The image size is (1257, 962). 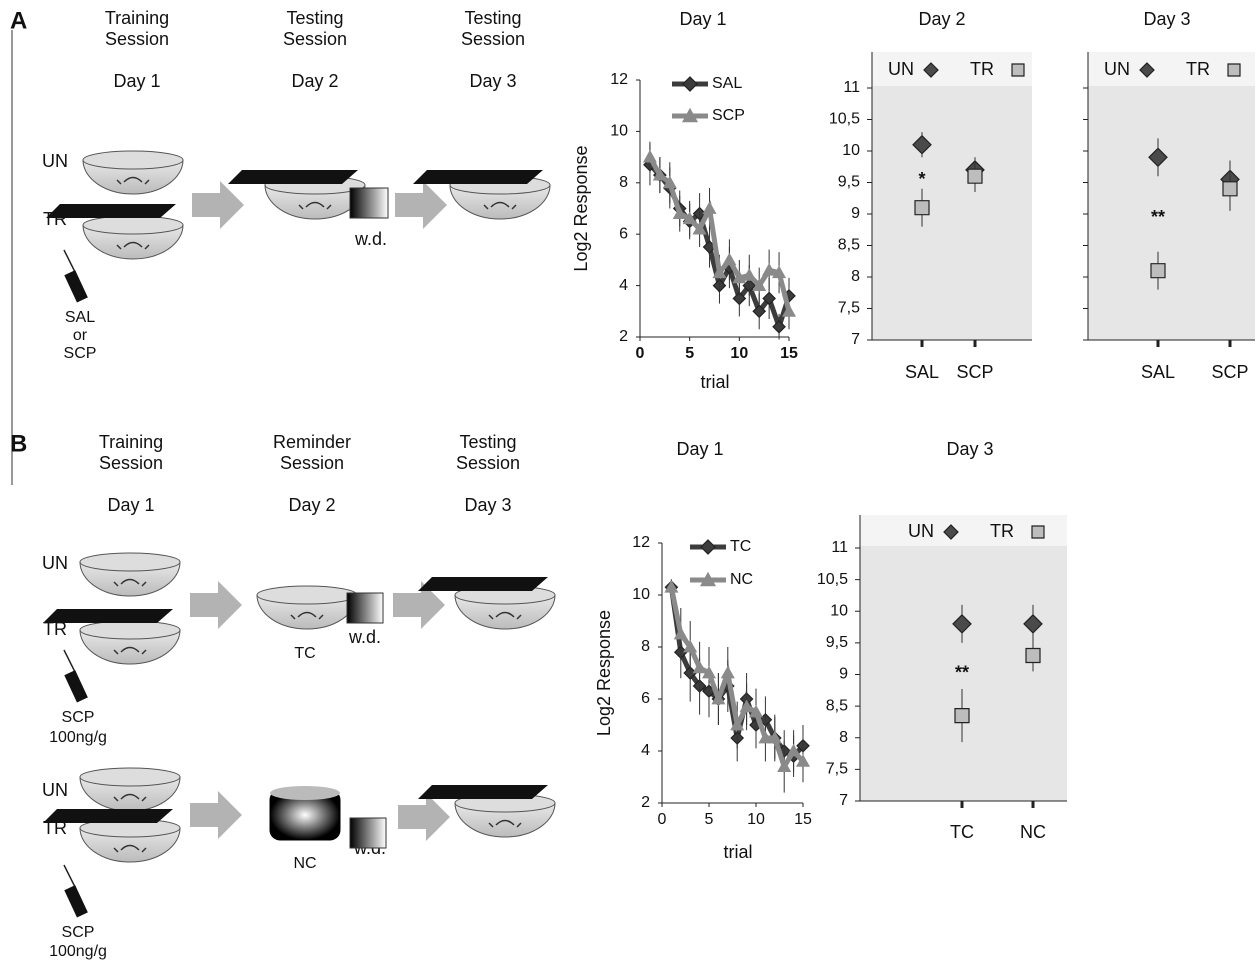 I want to click on y-tick-label: 6, so click(x=645, y=698).